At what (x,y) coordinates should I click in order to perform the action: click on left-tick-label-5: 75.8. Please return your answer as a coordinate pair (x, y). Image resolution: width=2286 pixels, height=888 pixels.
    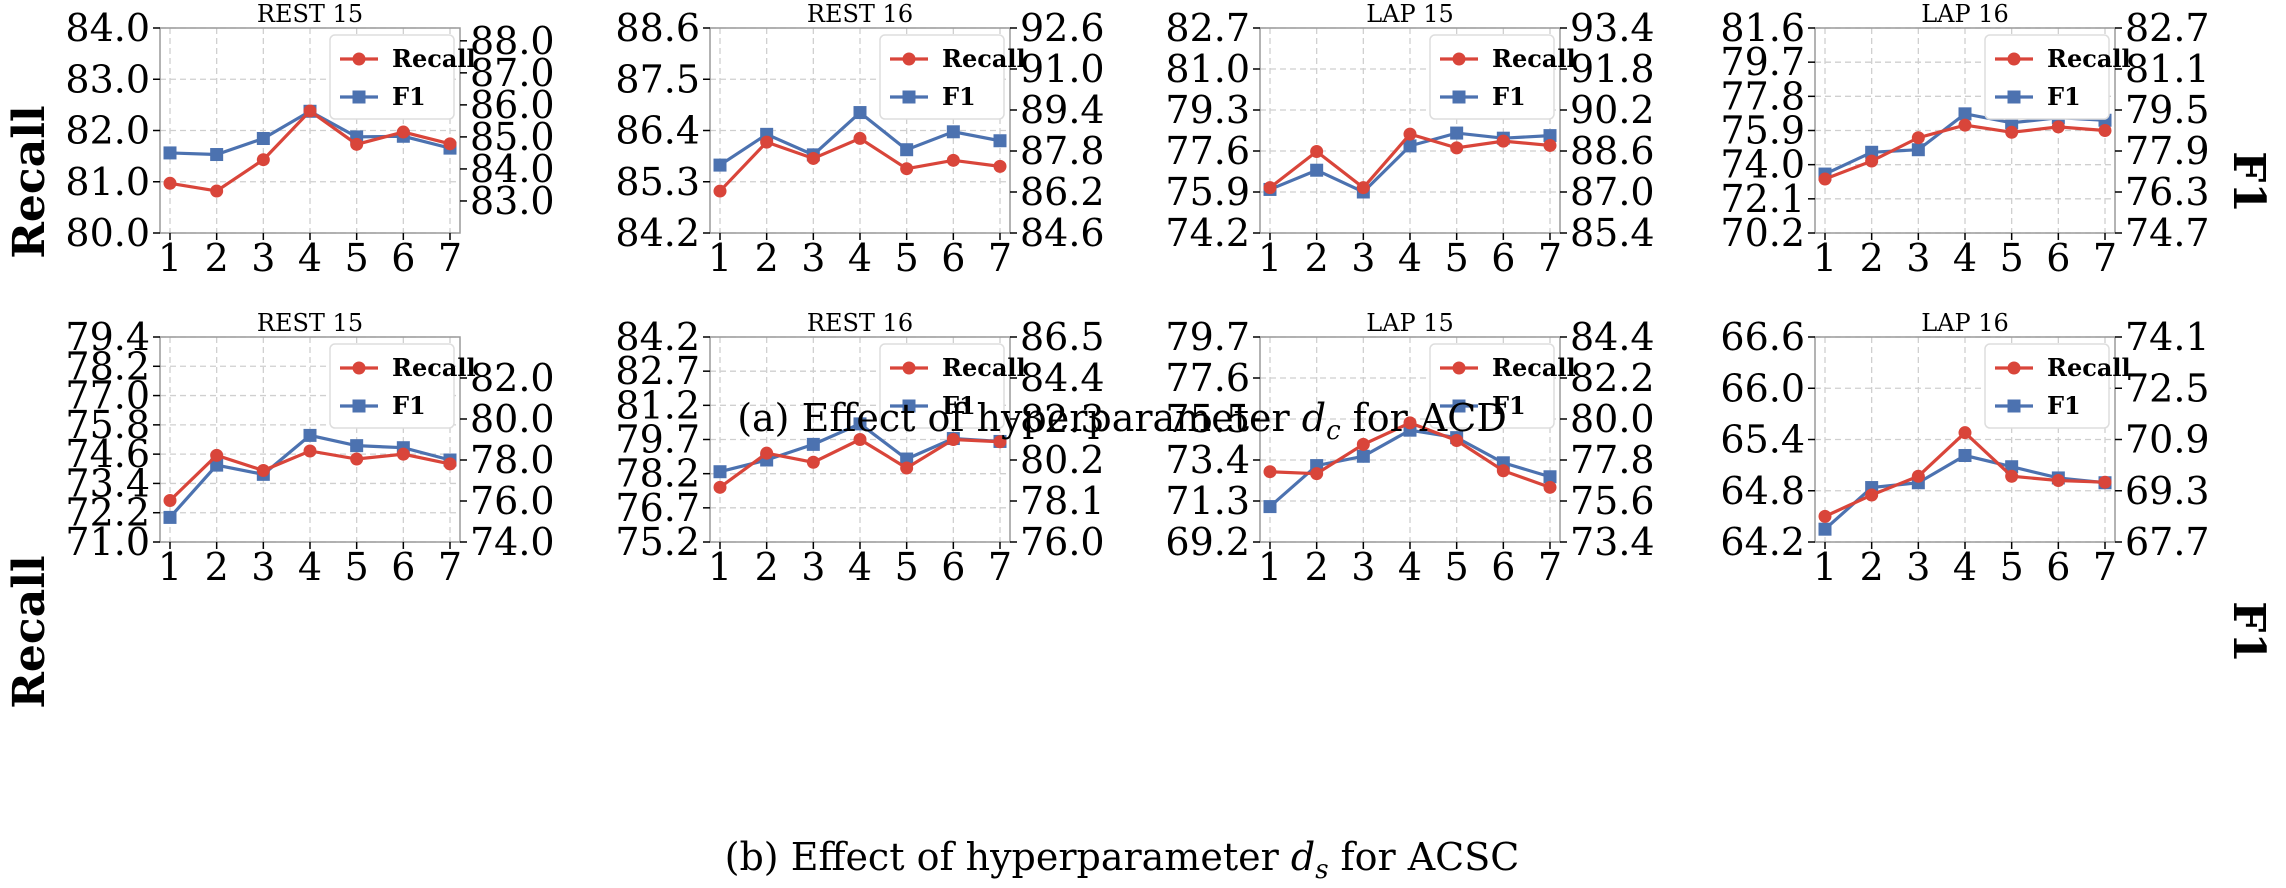
    Looking at the image, I should click on (107, 425).